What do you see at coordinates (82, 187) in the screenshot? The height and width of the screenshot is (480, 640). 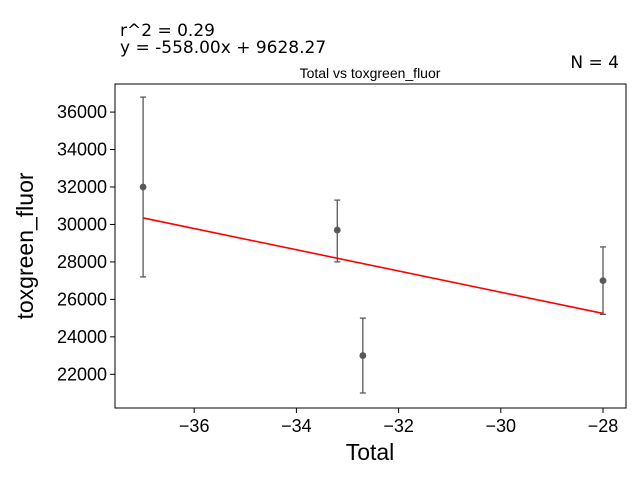 I see `y-tick-label: 32000` at bounding box center [82, 187].